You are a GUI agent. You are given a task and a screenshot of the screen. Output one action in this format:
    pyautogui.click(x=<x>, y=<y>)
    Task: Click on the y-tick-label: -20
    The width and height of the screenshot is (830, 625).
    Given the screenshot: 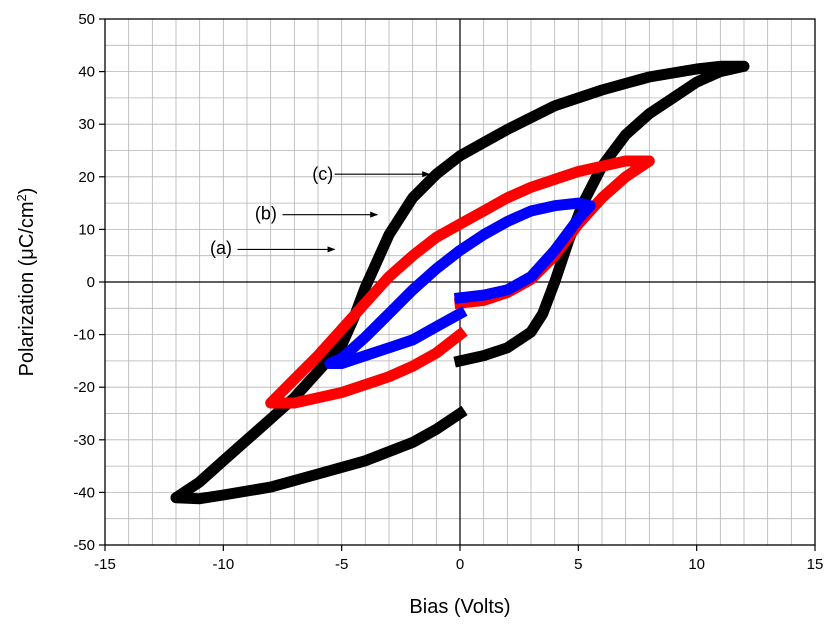 What is the action you would take?
    pyautogui.click(x=84, y=387)
    